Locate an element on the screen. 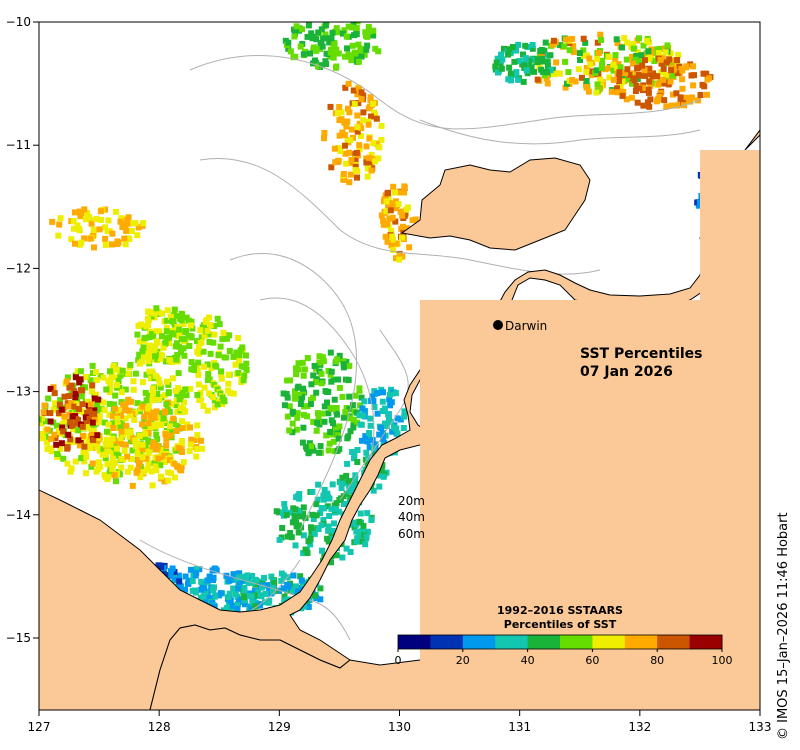 The height and width of the screenshot is (750, 800). colorbar-swatch is located at coordinates (479, 642).